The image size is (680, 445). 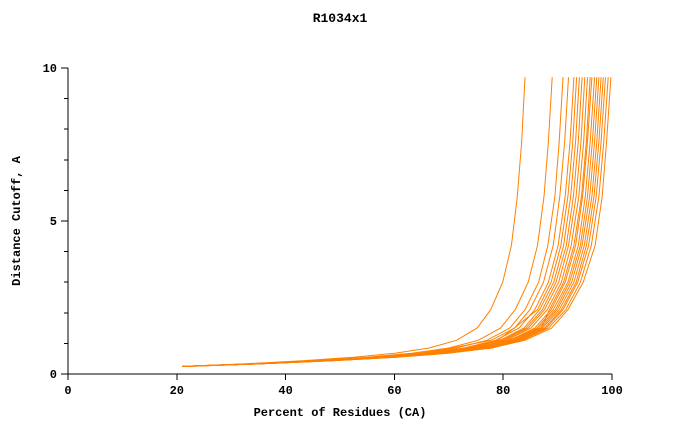 What do you see at coordinates (50, 69) in the screenshot?
I see `y-tick-label: 10` at bounding box center [50, 69].